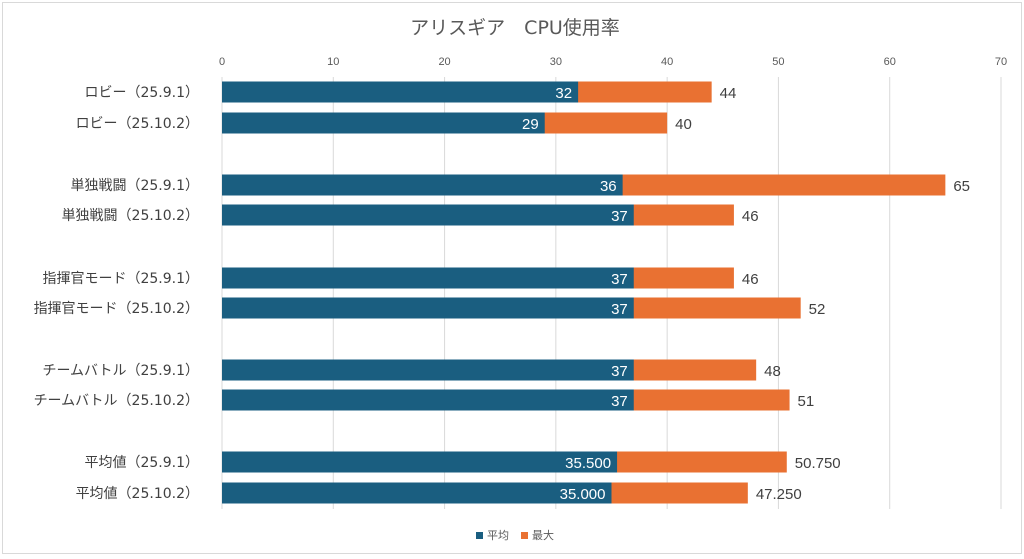  I want to click on x-tick-label: 20, so click(444, 62).